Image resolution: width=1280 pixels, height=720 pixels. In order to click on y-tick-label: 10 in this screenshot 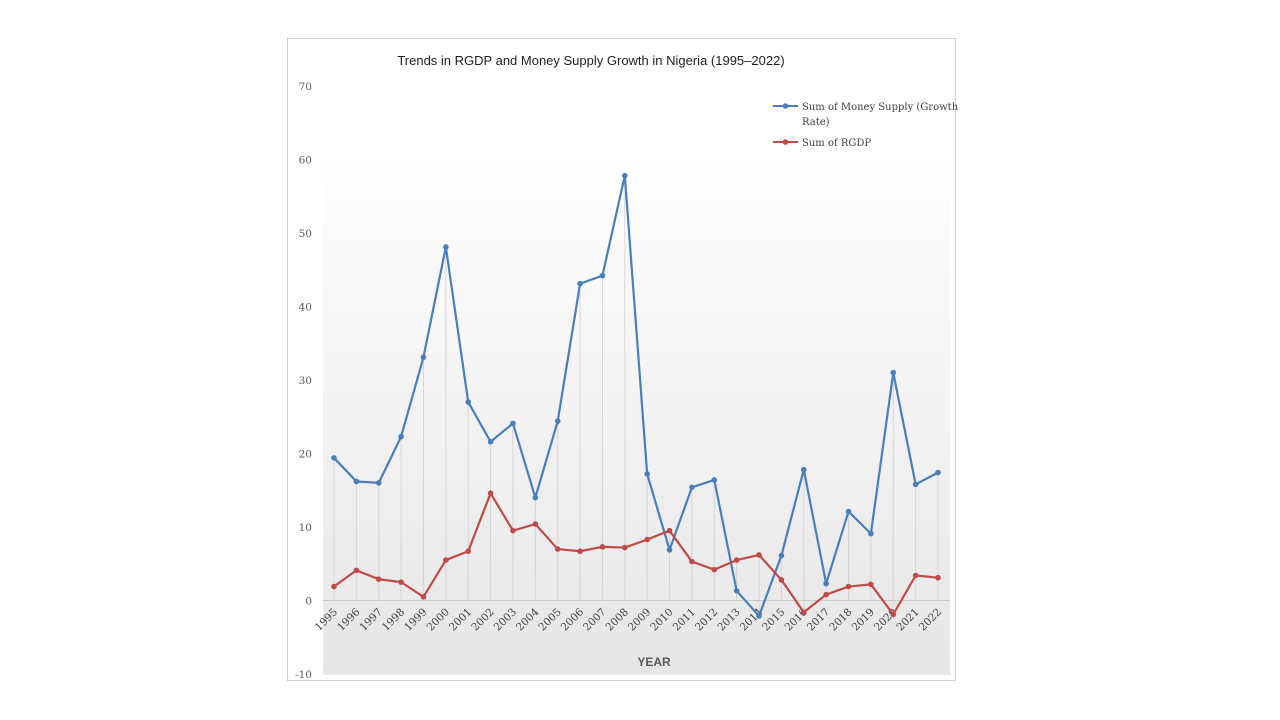, I will do `click(305, 528)`.